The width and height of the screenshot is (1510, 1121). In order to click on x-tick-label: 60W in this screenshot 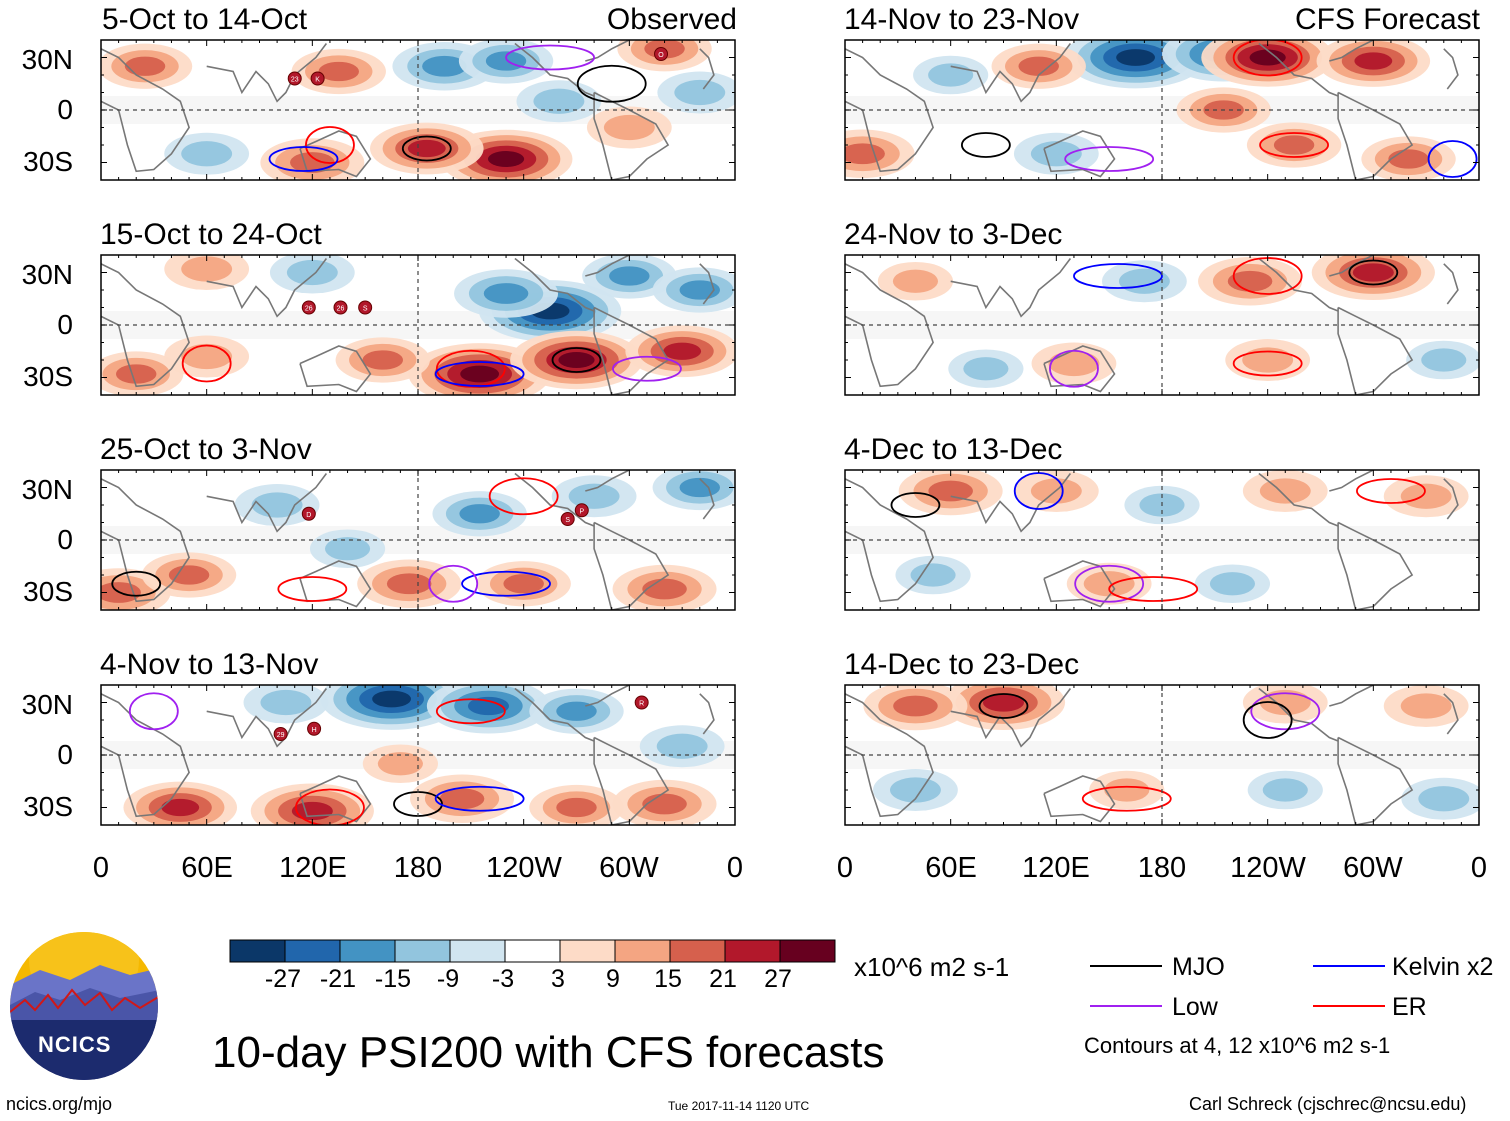, I will do `click(629, 868)`.